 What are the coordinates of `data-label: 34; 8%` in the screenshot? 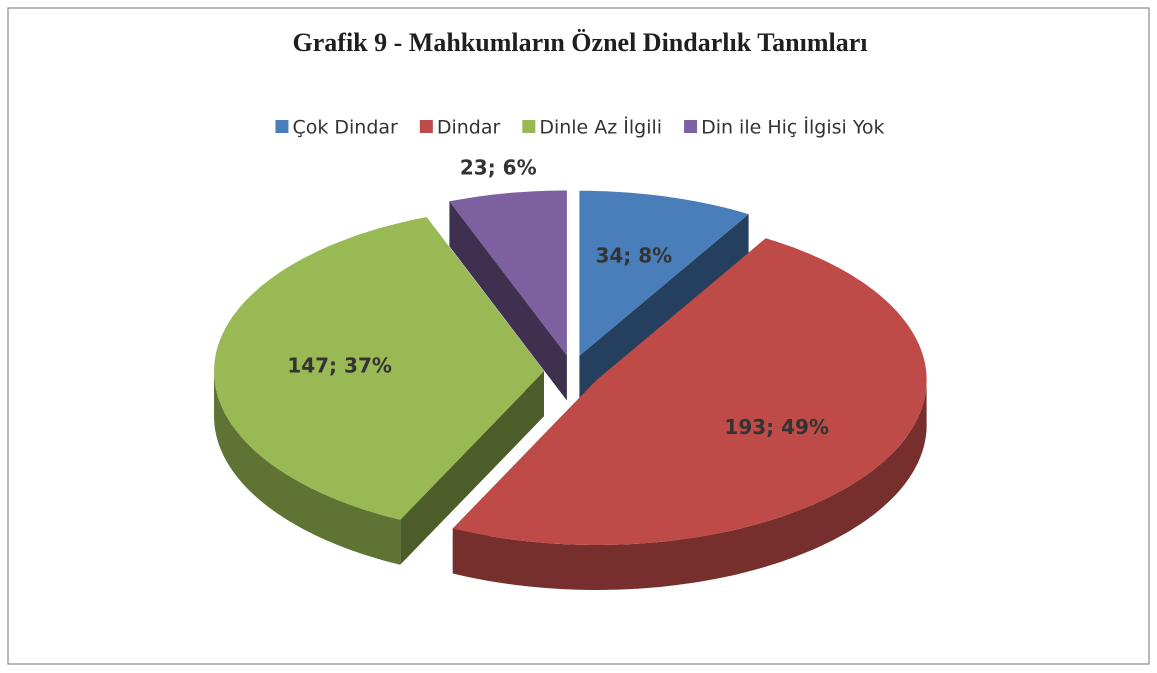 It's located at (633, 256).